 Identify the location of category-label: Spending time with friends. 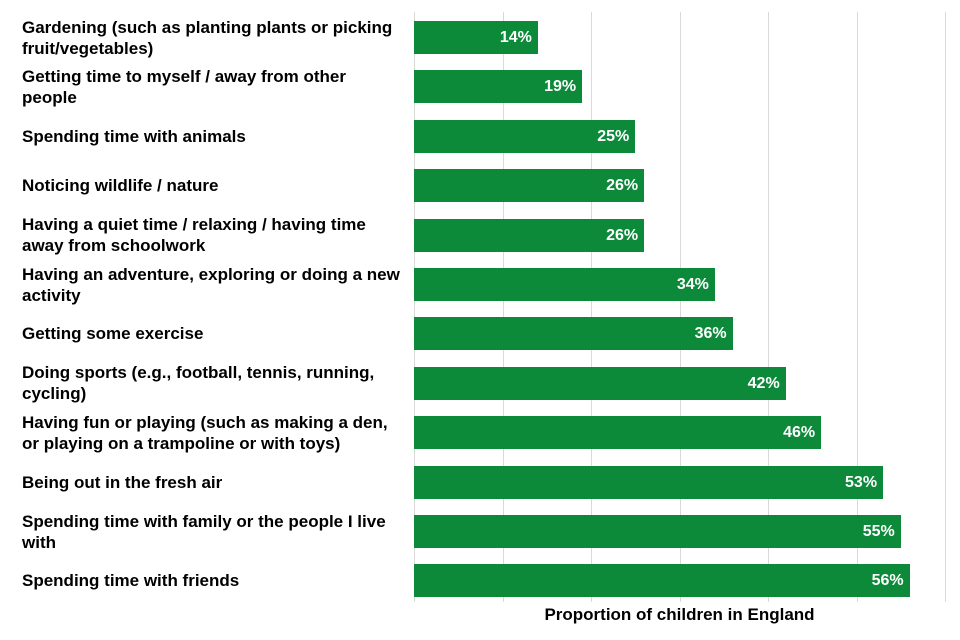
(131, 581).